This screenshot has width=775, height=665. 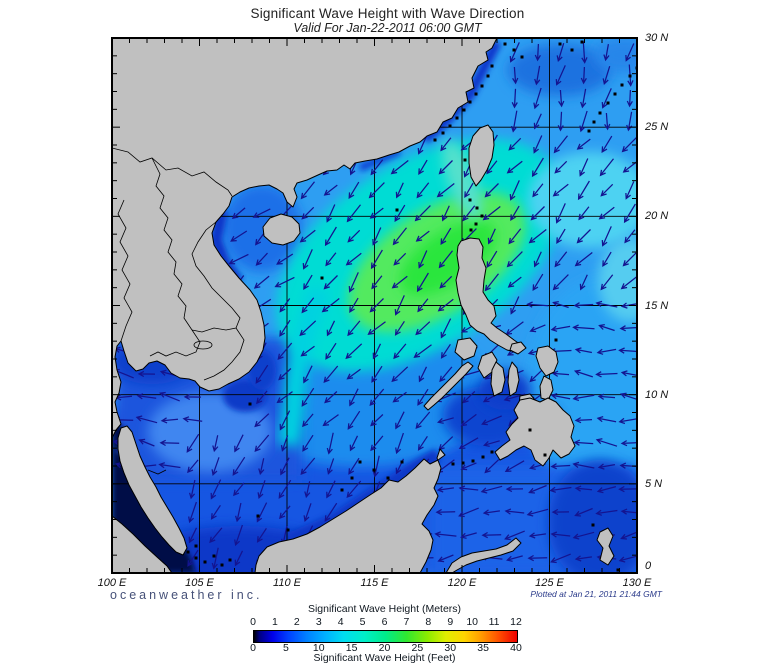 I want to click on lon-label: 130 E, so click(x=637, y=583).